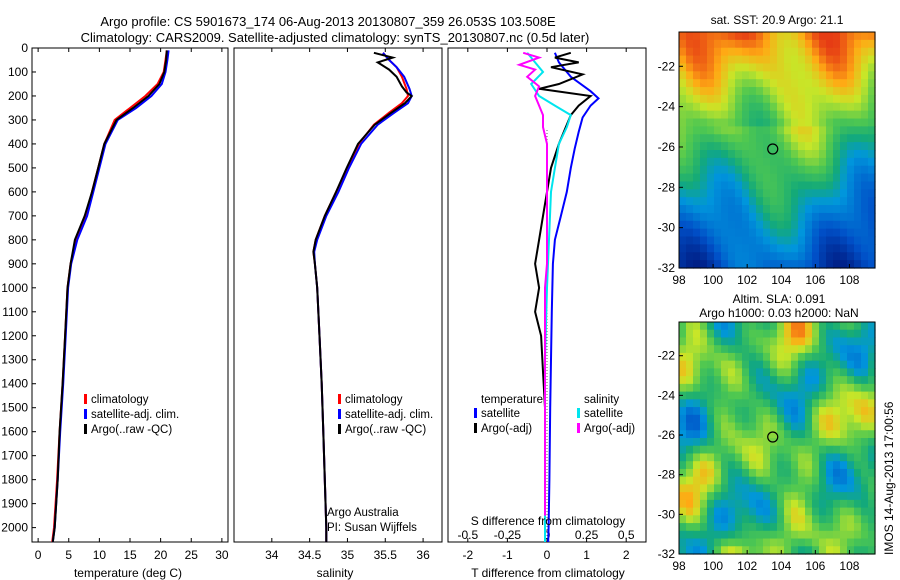 The height and width of the screenshot is (580, 900). What do you see at coordinates (130, 555) in the screenshot?
I see `x-tick-label: 15` at bounding box center [130, 555].